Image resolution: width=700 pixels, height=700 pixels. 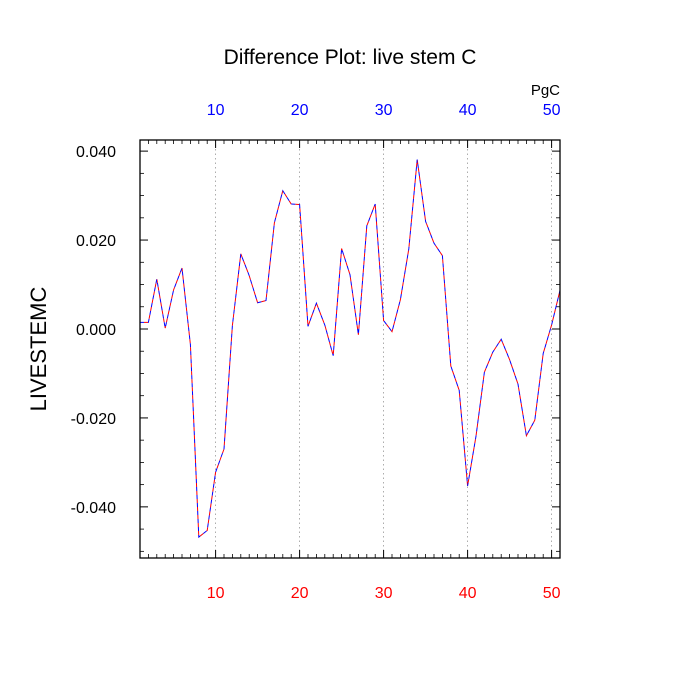 I want to click on top-axis-unit-label: PgC, so click(x=545, y=90).